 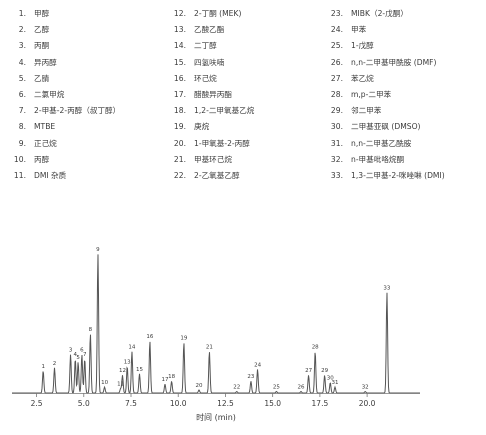 I want to click on legend-item-number: 7., so click(x=22, y=111).